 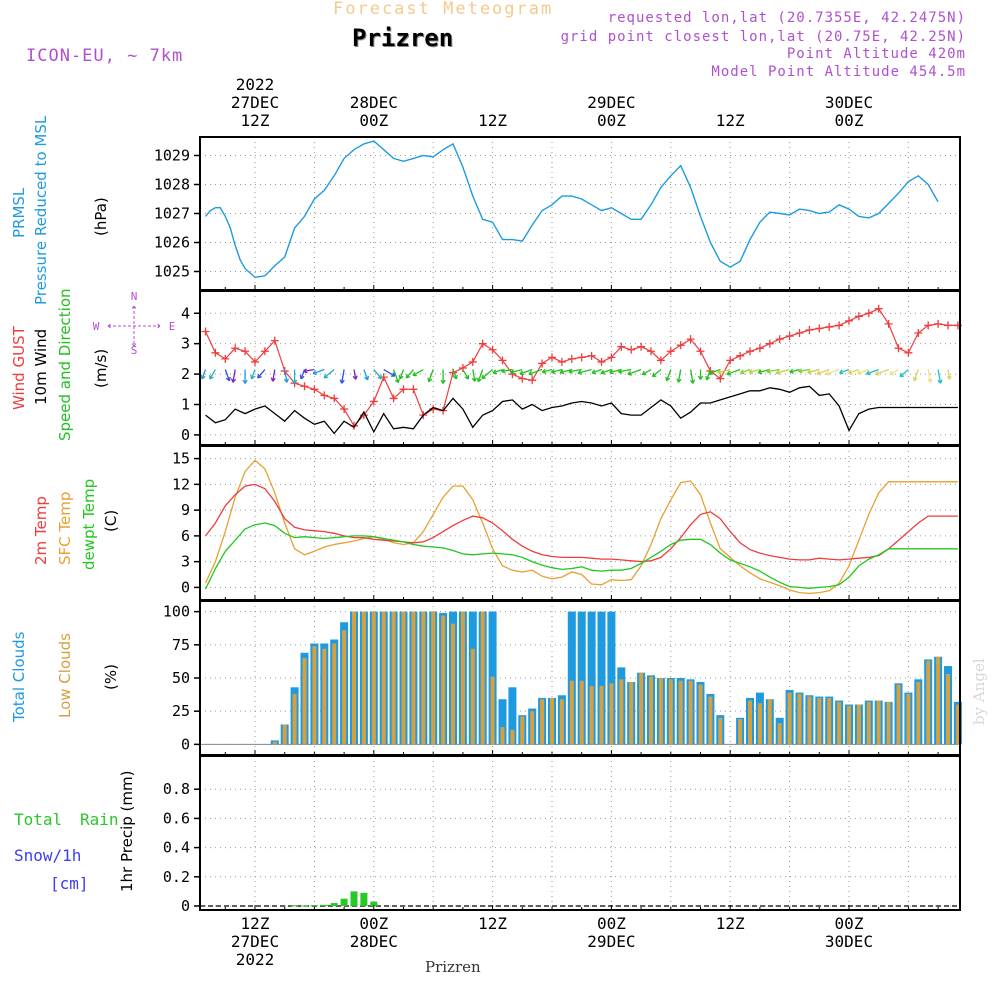 I want to click on requested-coords: requested lon,lat (20.7355E, 42.2475N), so click(x=786, y=18).